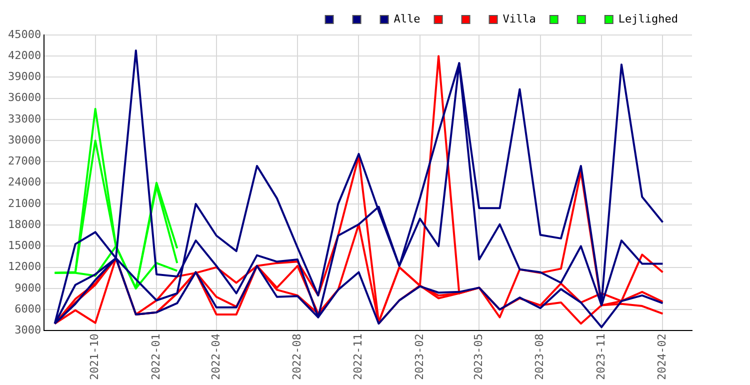 The height and width of the screenshot is (385, 750). What do you see at coordinates (25, 203) in the screenshot?
I see `y-tick-label: 21000` at bounding box center [25, 203].